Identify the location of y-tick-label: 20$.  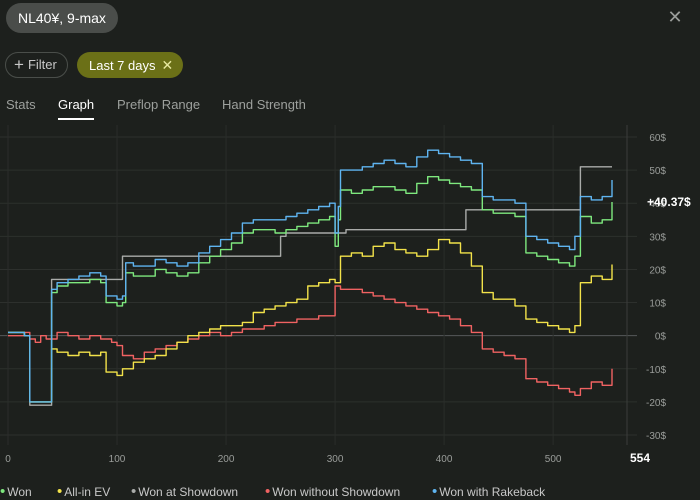
(657, 270).